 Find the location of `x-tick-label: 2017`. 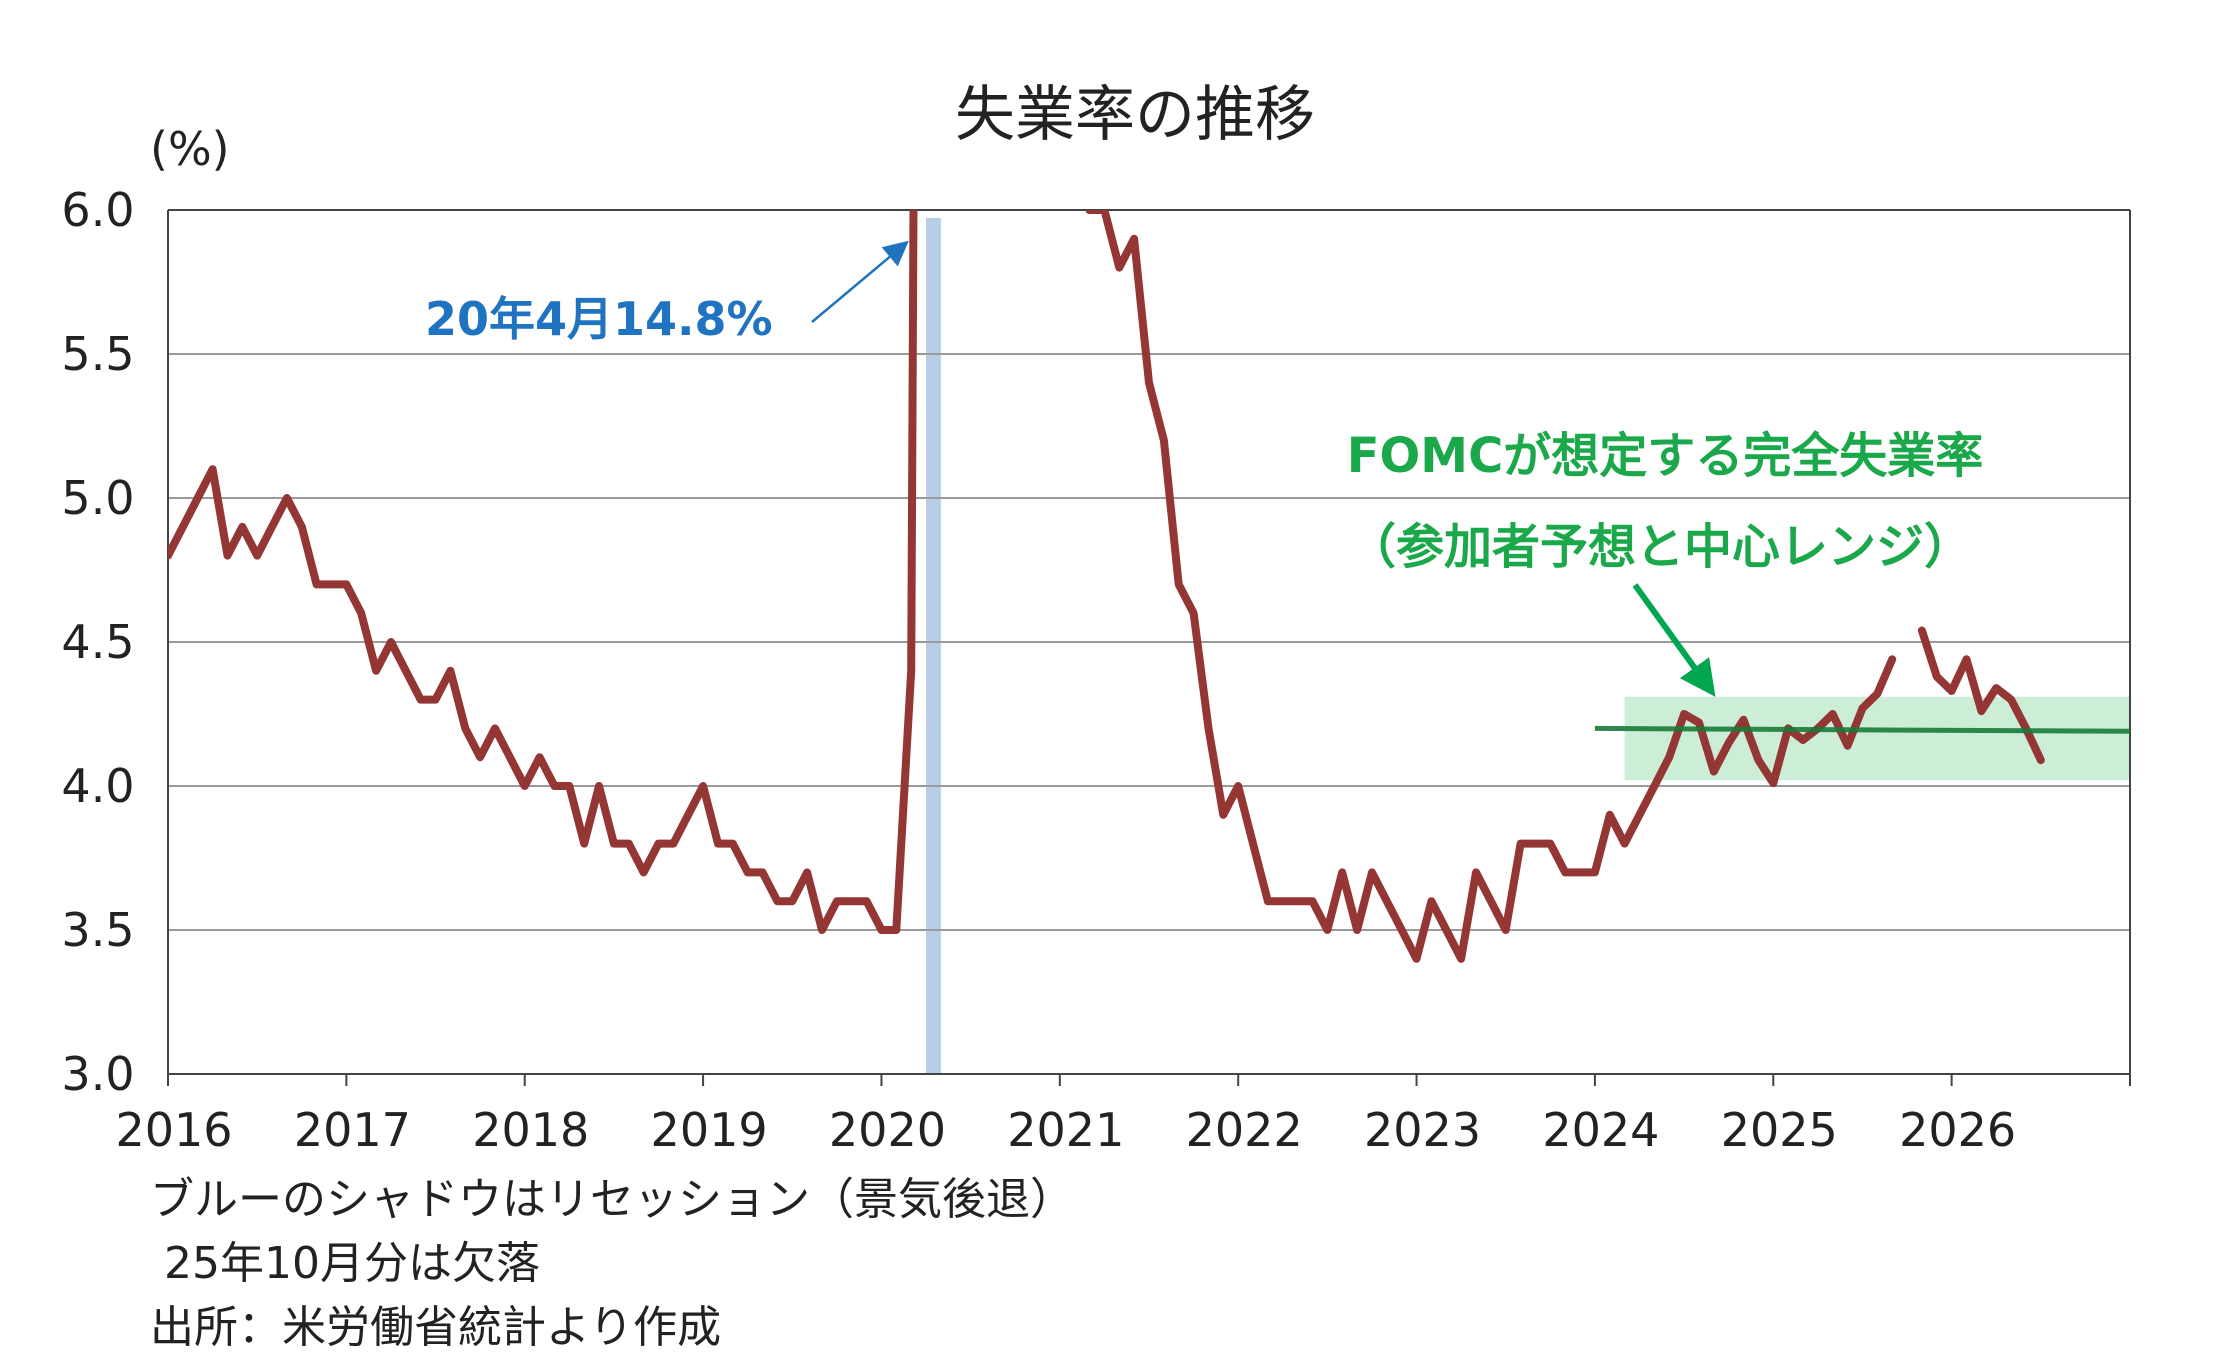

x-tick-label: 2017 is located at coordinates (352, 1130).